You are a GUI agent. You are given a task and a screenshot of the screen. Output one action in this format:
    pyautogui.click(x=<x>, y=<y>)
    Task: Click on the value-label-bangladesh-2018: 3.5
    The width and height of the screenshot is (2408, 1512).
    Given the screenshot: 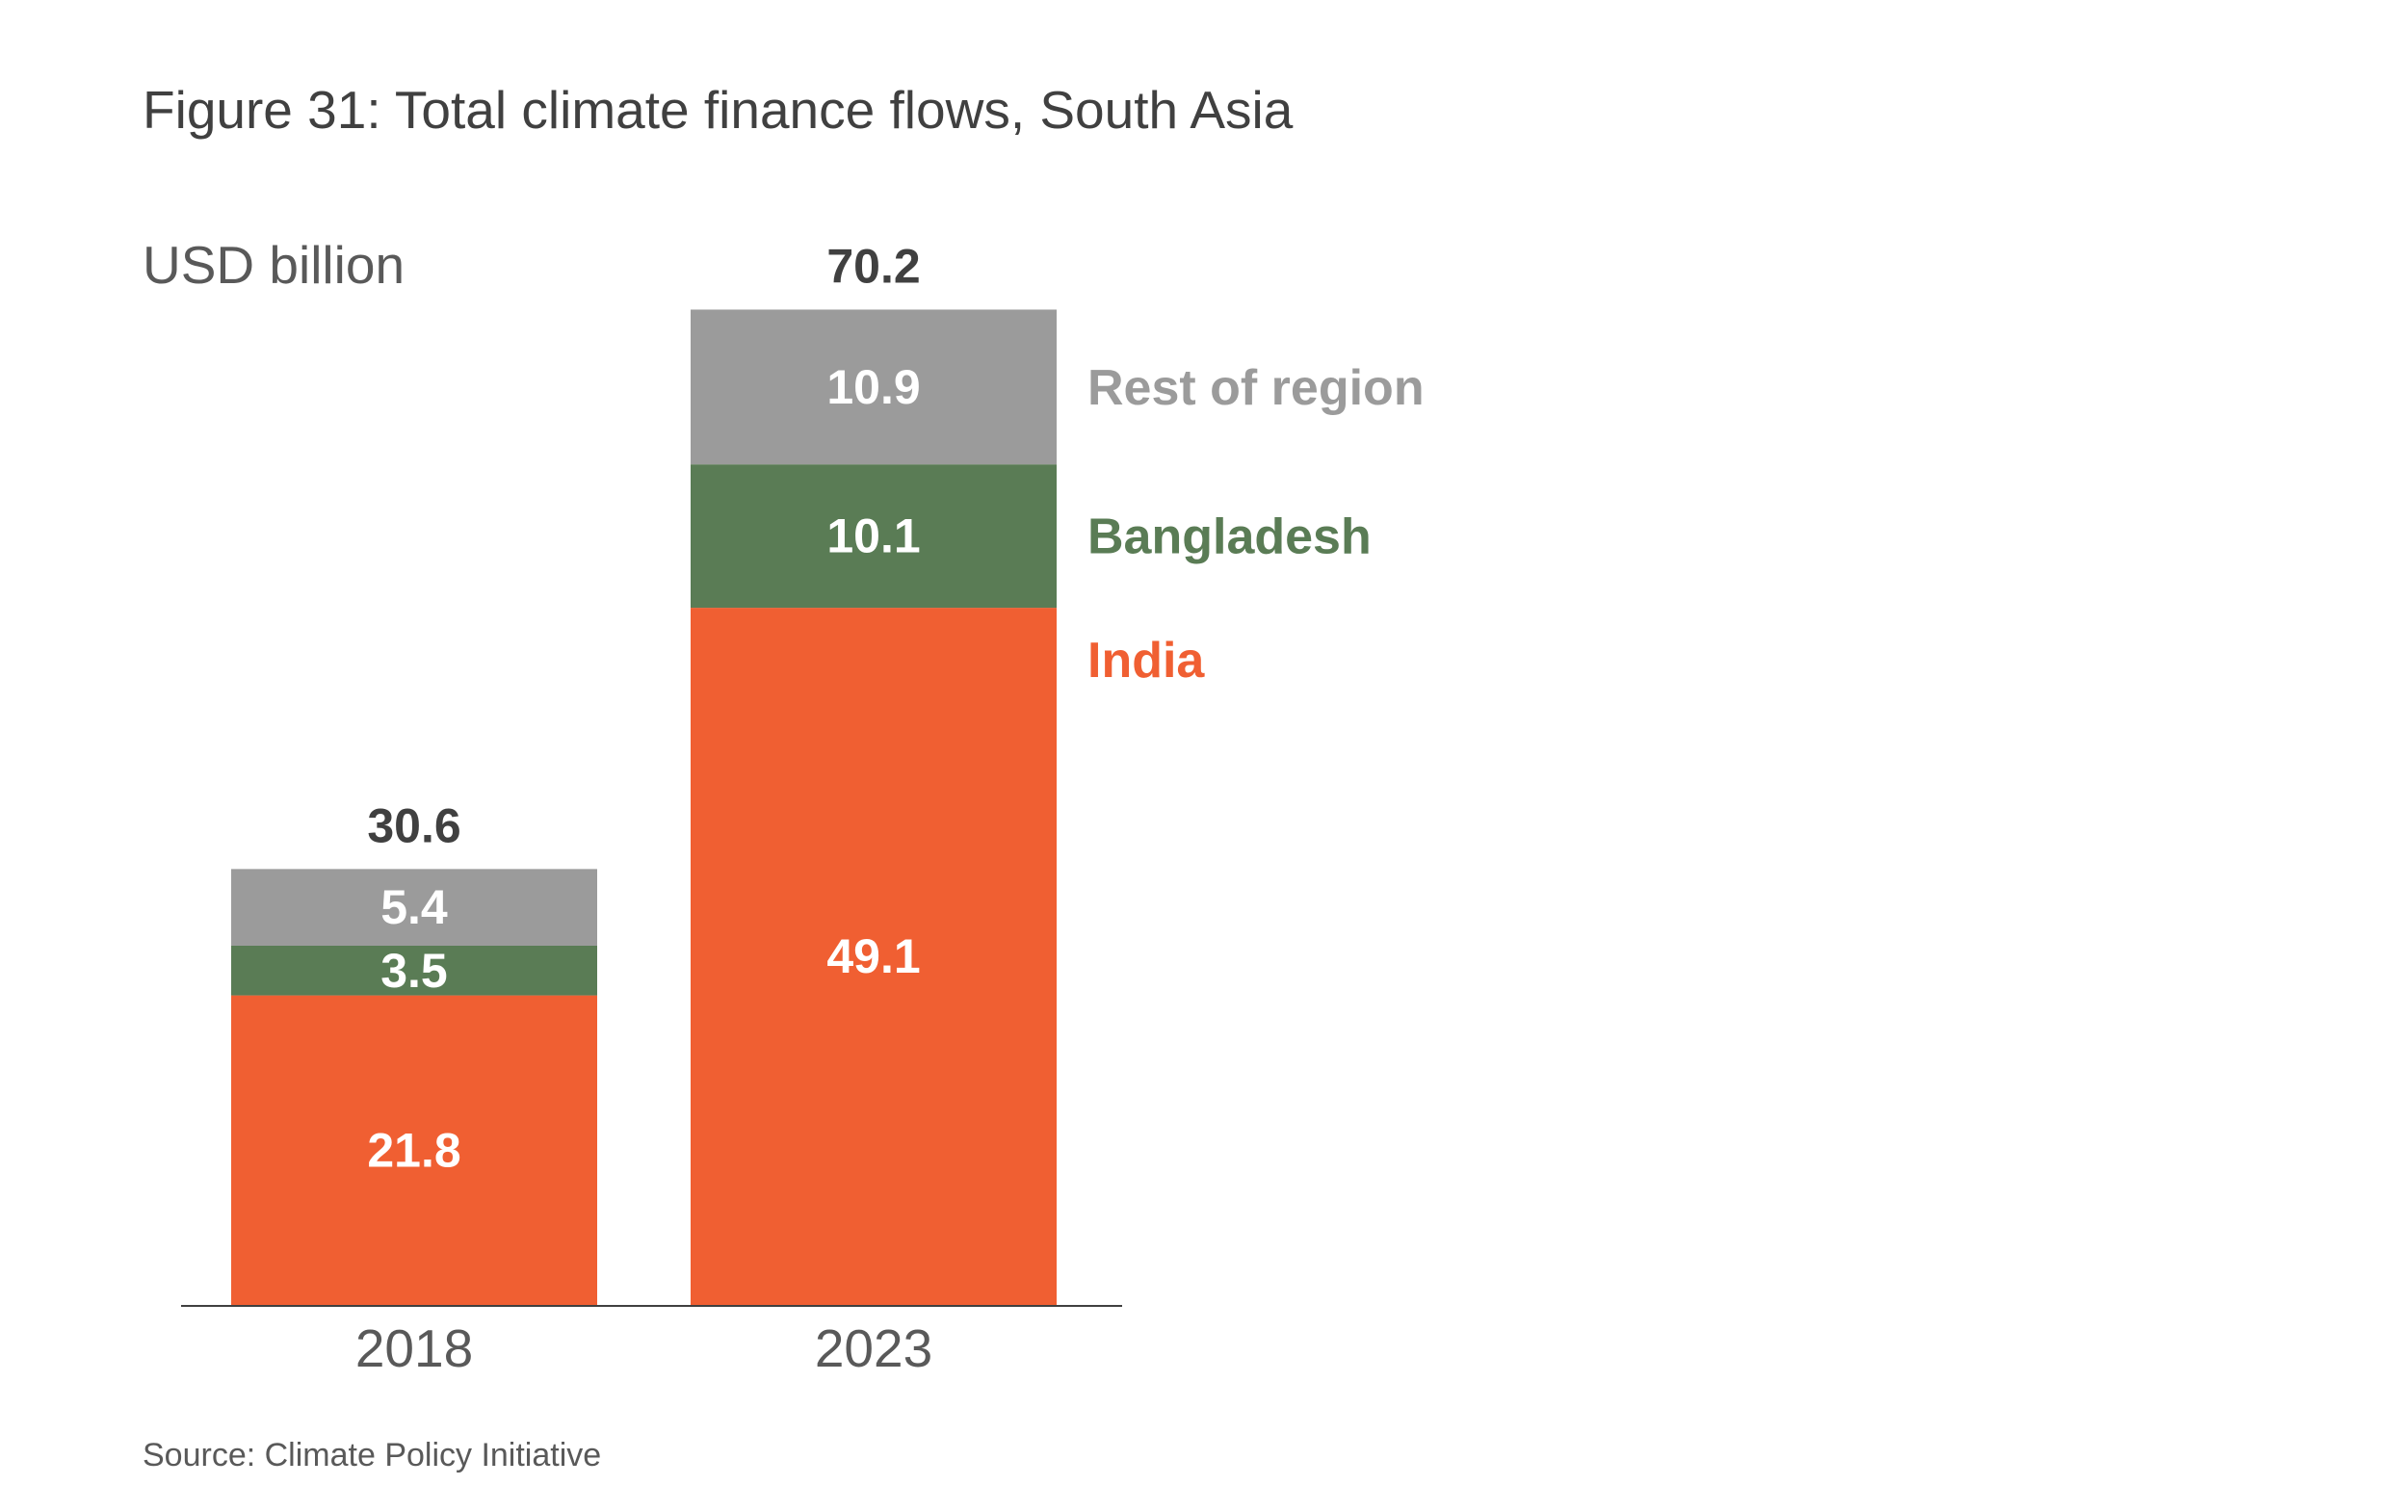 What is the action you would take?
    pyautogui.click(x=414, y=971)
    